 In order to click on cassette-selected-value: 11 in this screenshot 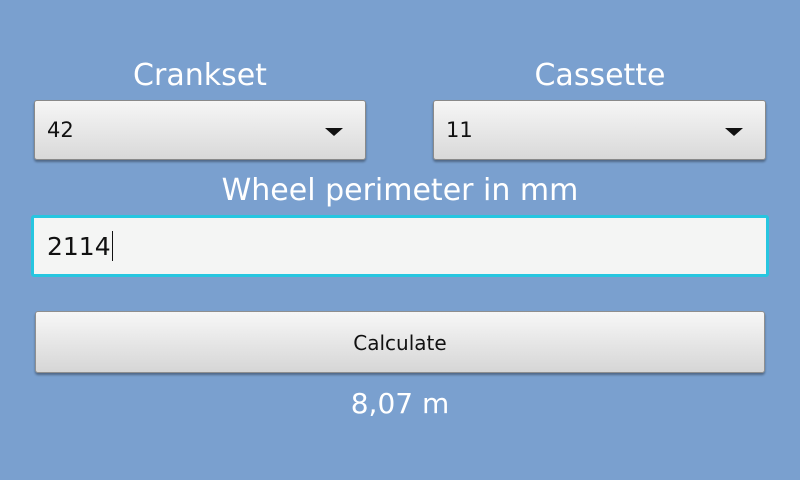, I will do `click(459, 130)`.